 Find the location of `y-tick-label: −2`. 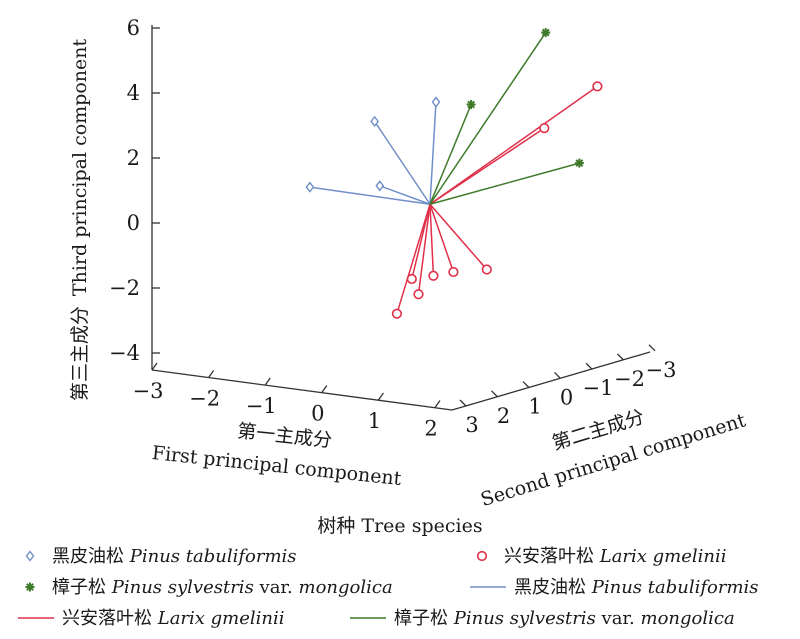

y-tick-label: −2 is located at coordinates (629, 379).